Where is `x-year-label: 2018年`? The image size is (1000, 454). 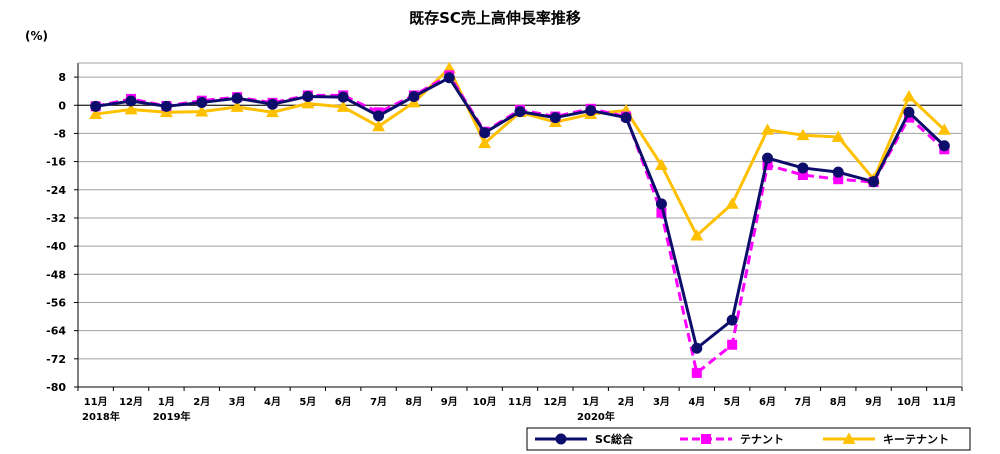 x-year-label: 2018年 is located at coordinates (101, 416).